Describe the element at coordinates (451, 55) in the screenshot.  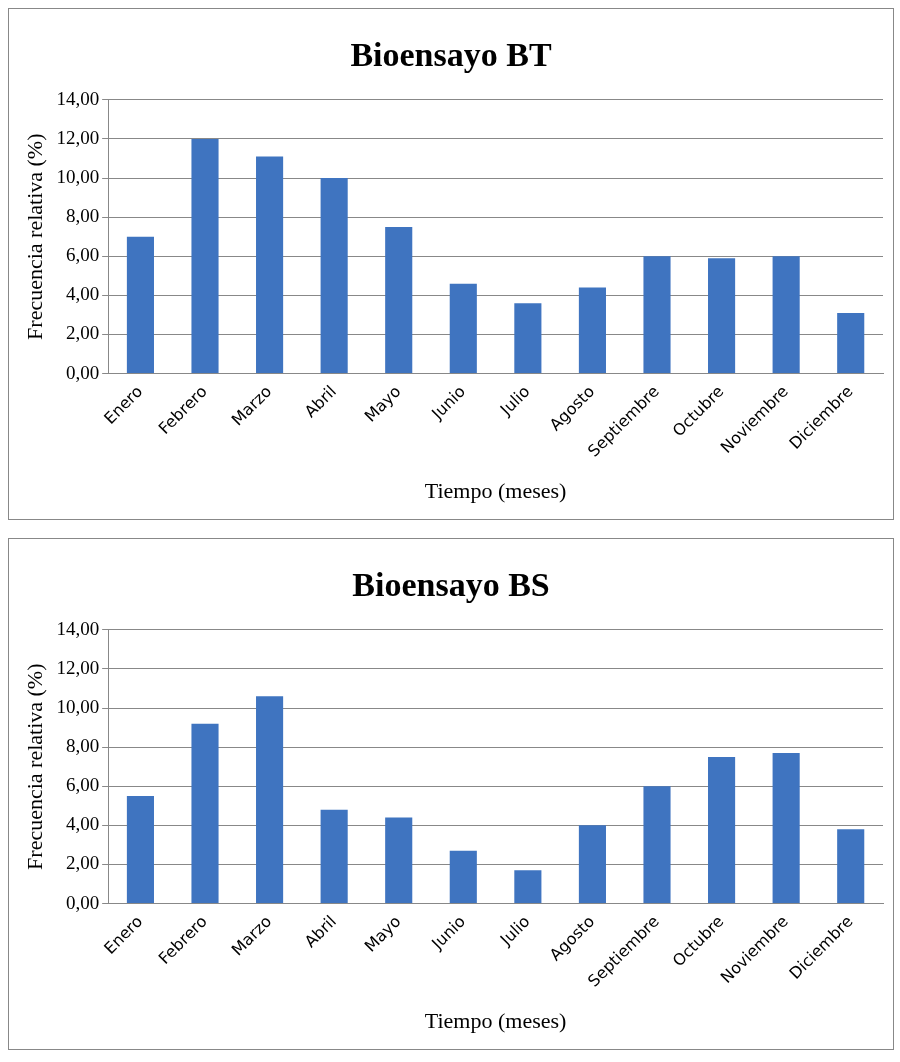
I see `chart-title: Bioensayo BT` at that location.